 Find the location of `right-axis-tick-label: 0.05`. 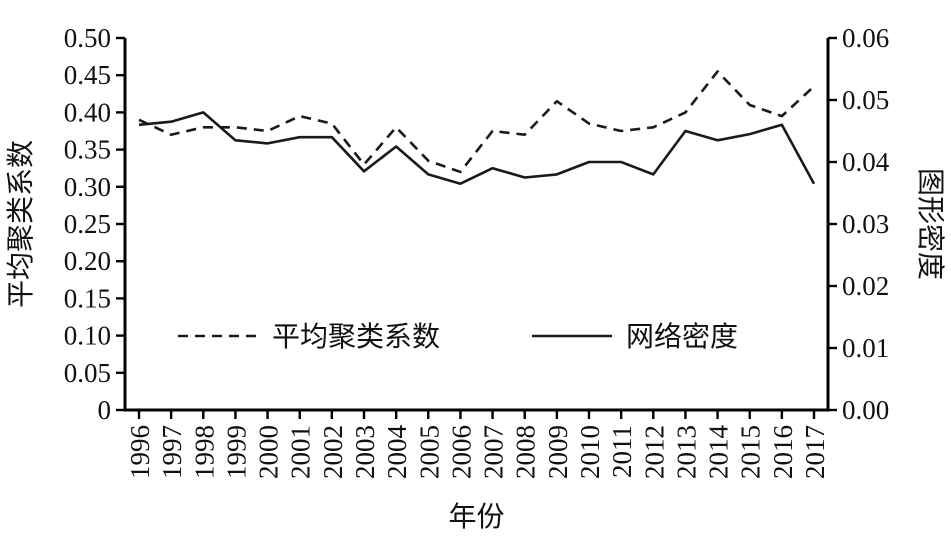

right-axis-tick-label: 0.05 is located at coordinates (865, 100).